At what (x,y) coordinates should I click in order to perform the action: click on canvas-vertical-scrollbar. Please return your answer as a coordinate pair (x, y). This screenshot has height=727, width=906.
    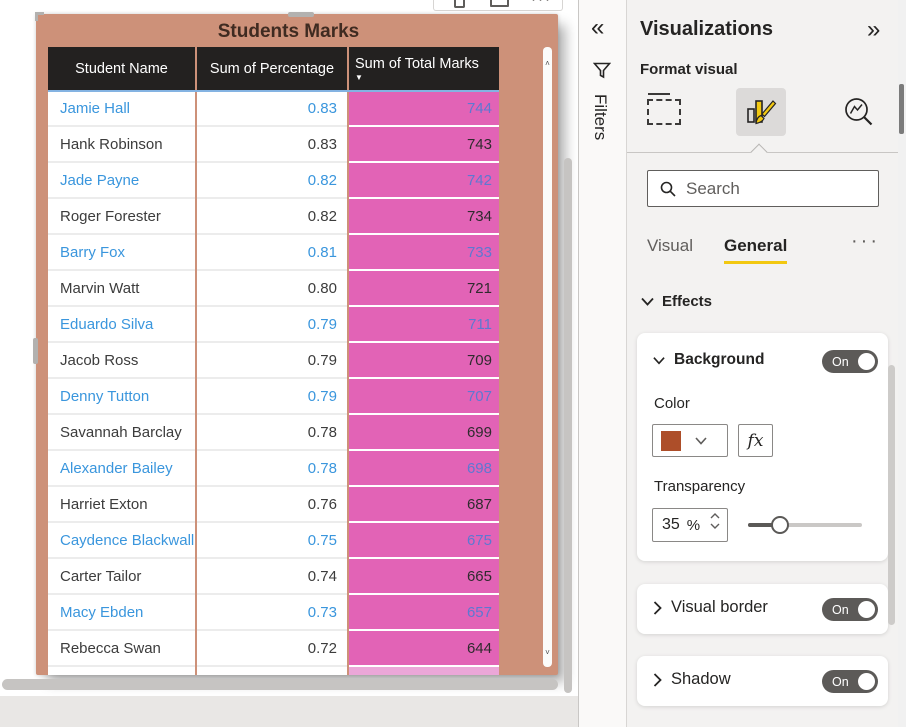
    Looking at the image, I should click on (568, 425).